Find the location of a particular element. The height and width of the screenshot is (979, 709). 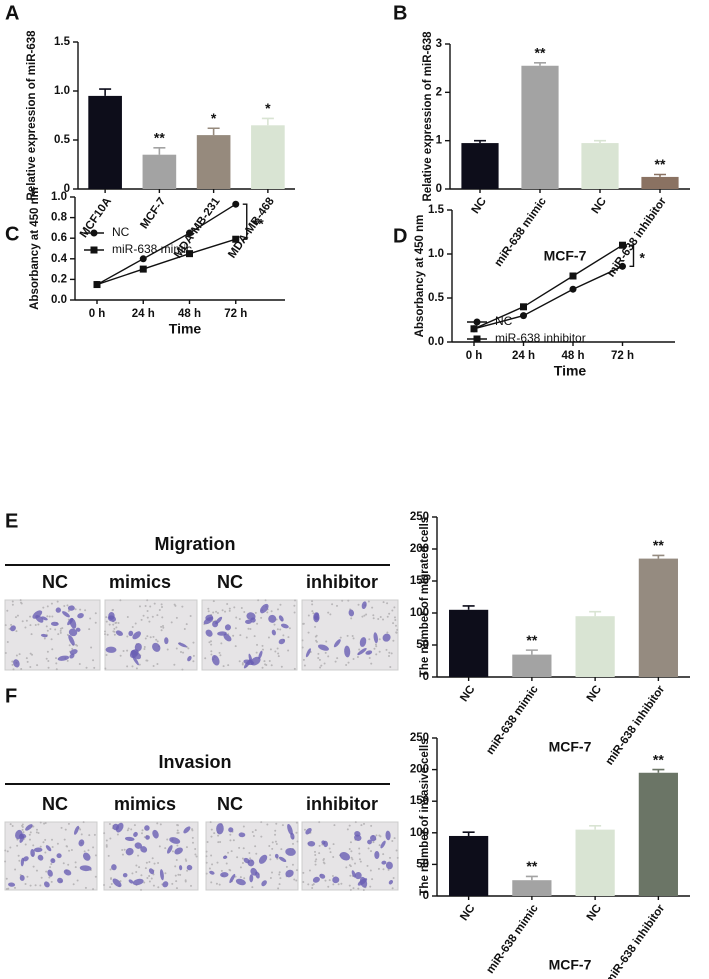

bar is located at coordinates (159, 171).